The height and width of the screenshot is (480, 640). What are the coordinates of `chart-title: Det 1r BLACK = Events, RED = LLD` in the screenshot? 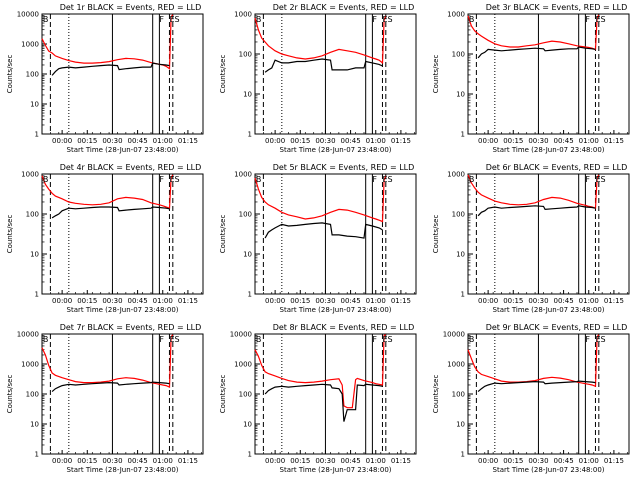 It's located at (131, 7).